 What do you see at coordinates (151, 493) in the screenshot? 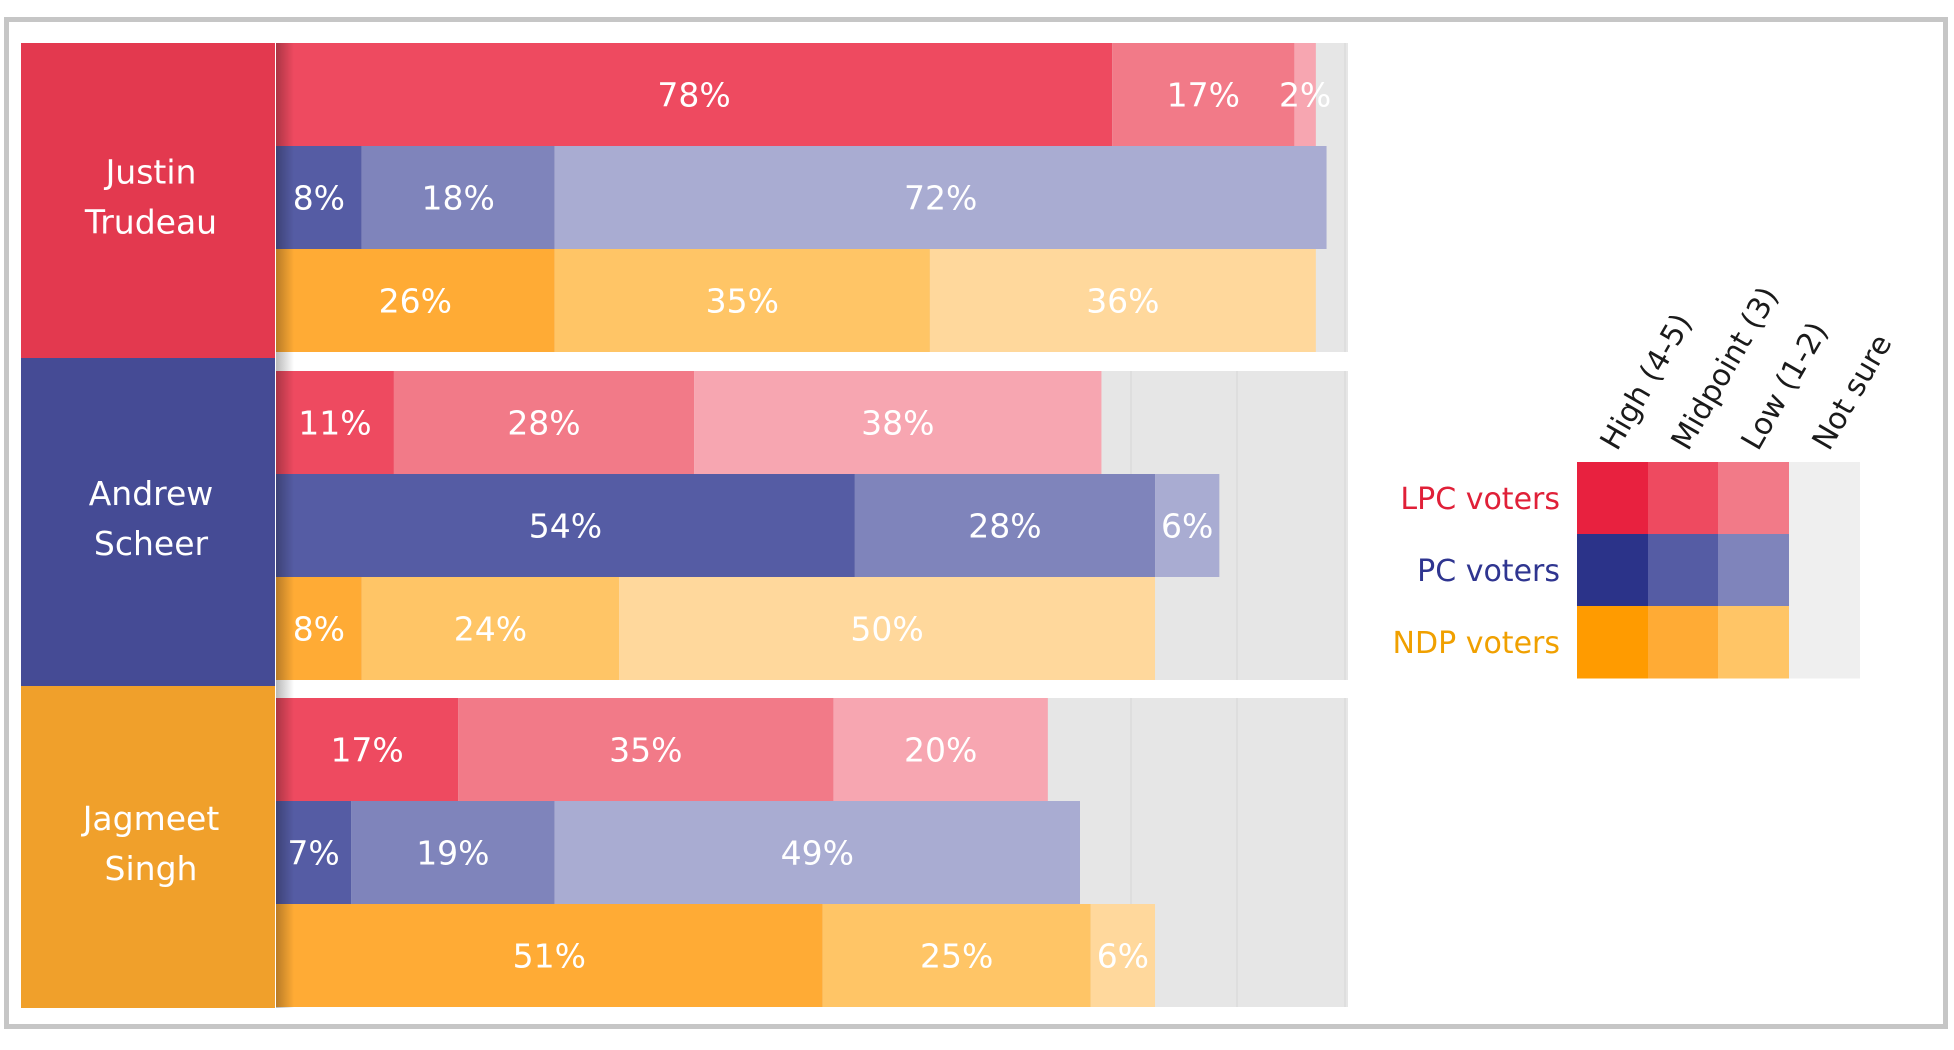
I see `candidate-name-line: Andrew` at bounding box center [151, 493].